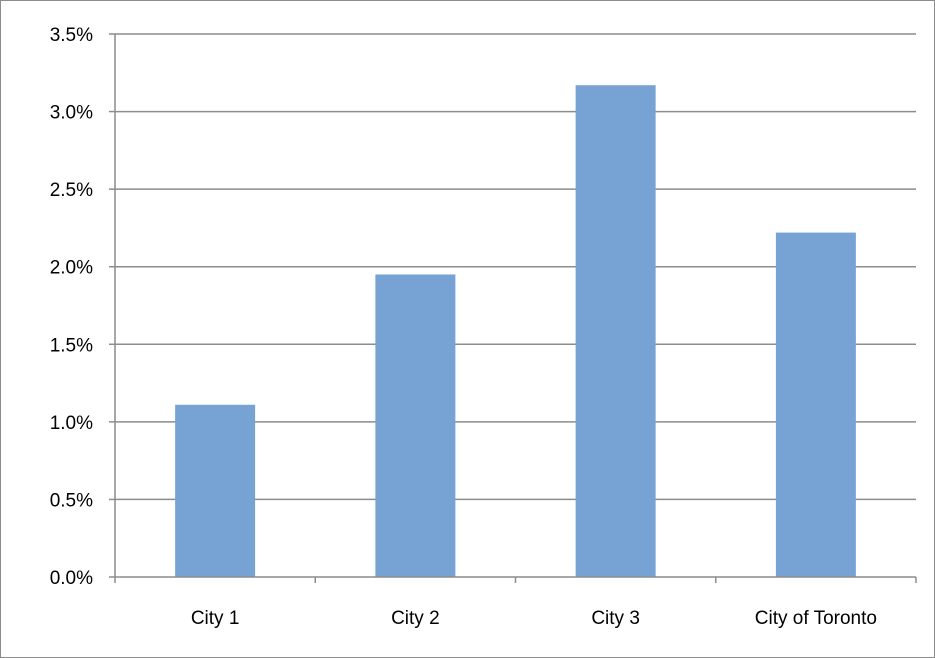 Image resolution: width=935 pixels, height=658 pixels. I want to click on x-tick-labels: City 1 City 2 City 3 City of Toronto, so click(534, 618).